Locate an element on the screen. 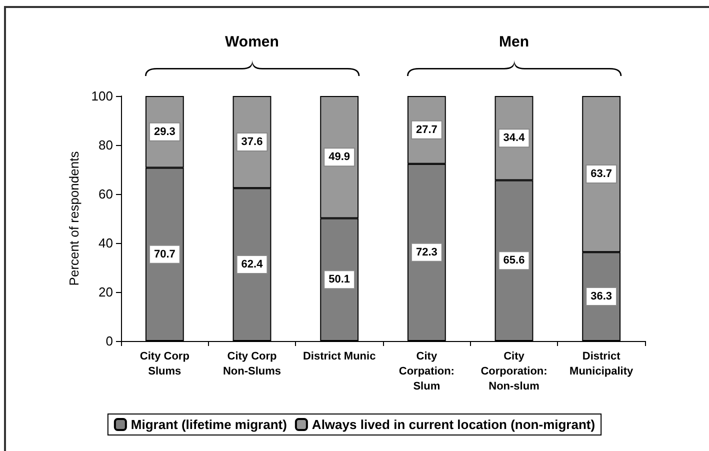 Image resolution: width=709 pixels, height=451 pixels. x-tick-label: District Munic is located at coordinates (339, 356).